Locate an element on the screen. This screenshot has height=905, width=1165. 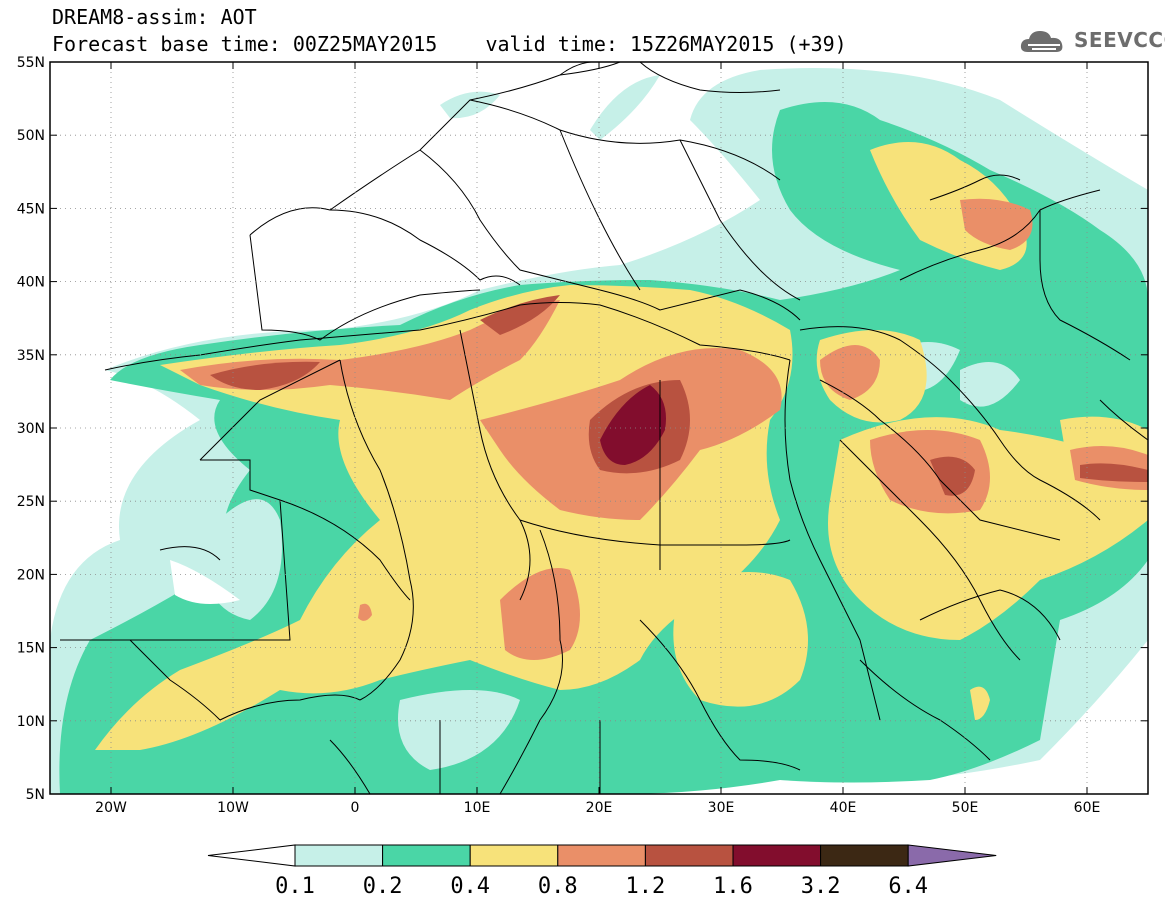
seevccc-logo: SEEVCCC is located at coordinates (1091, 42).